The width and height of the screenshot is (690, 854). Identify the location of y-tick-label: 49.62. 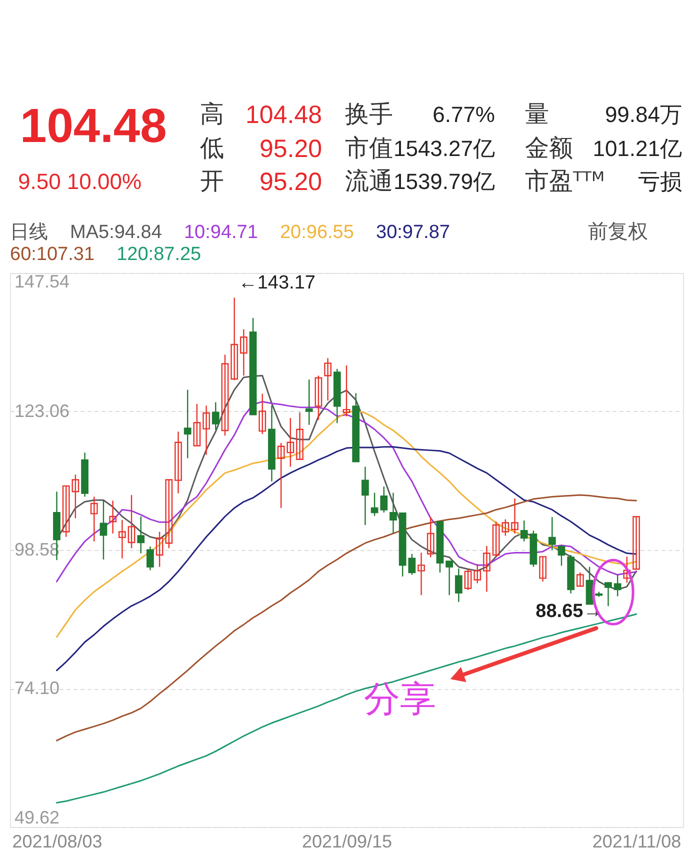
(37, 818).